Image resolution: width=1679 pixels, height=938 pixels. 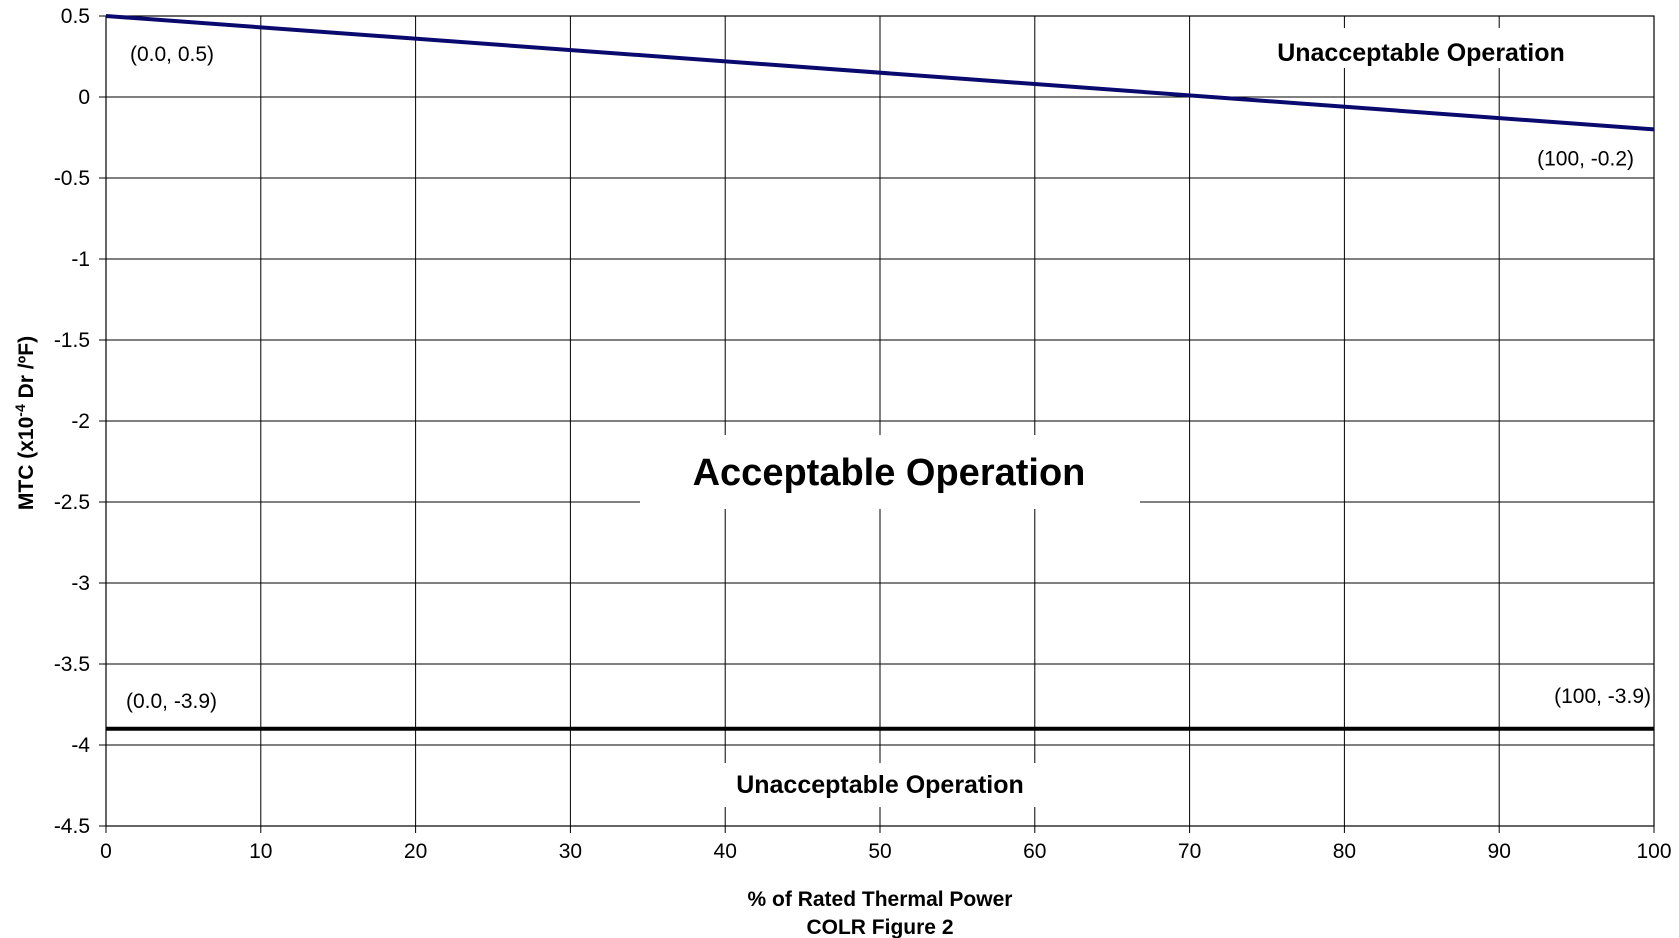 What do you see at coordinates (72, 664) in the screenshot?
I see `y-tick-label: -3.5` at bounding box center [72, 664].